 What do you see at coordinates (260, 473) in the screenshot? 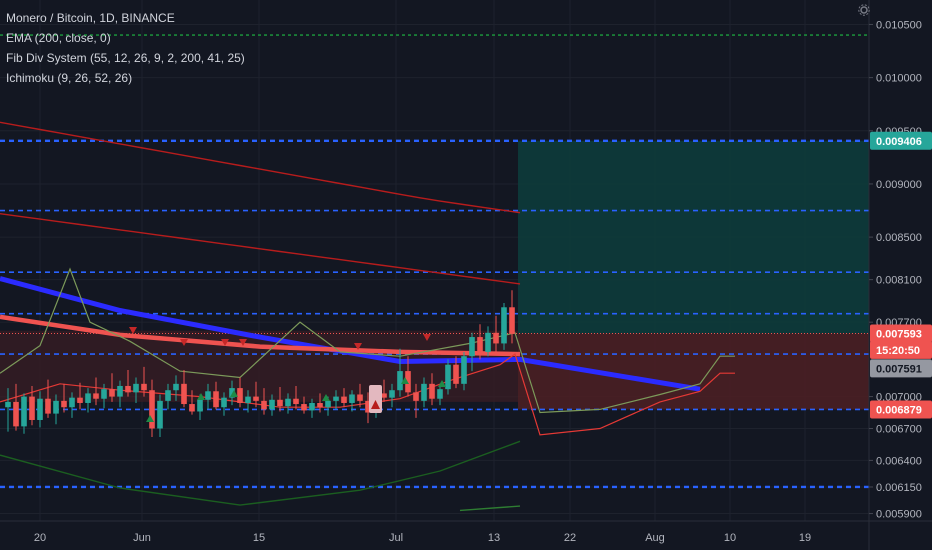
I see `lagging-span` at bounding box center [260, 473].